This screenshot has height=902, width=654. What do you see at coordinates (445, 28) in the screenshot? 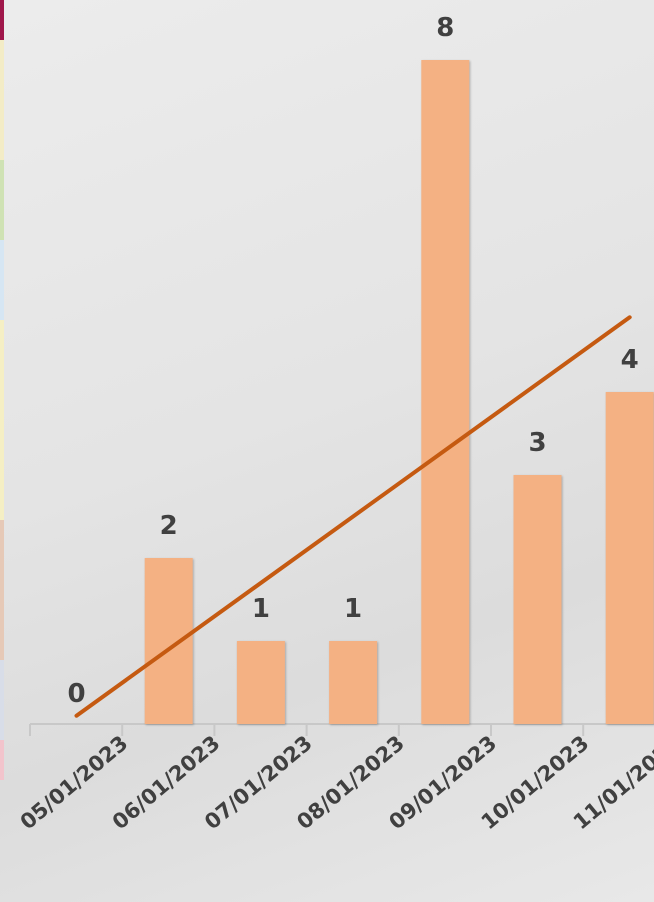
I see `data-label: 8` at bounding box center [445, 28].